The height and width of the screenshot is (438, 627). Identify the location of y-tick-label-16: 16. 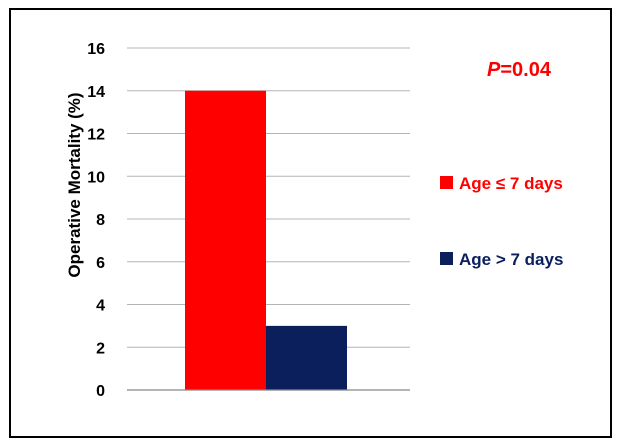
(96, 49).